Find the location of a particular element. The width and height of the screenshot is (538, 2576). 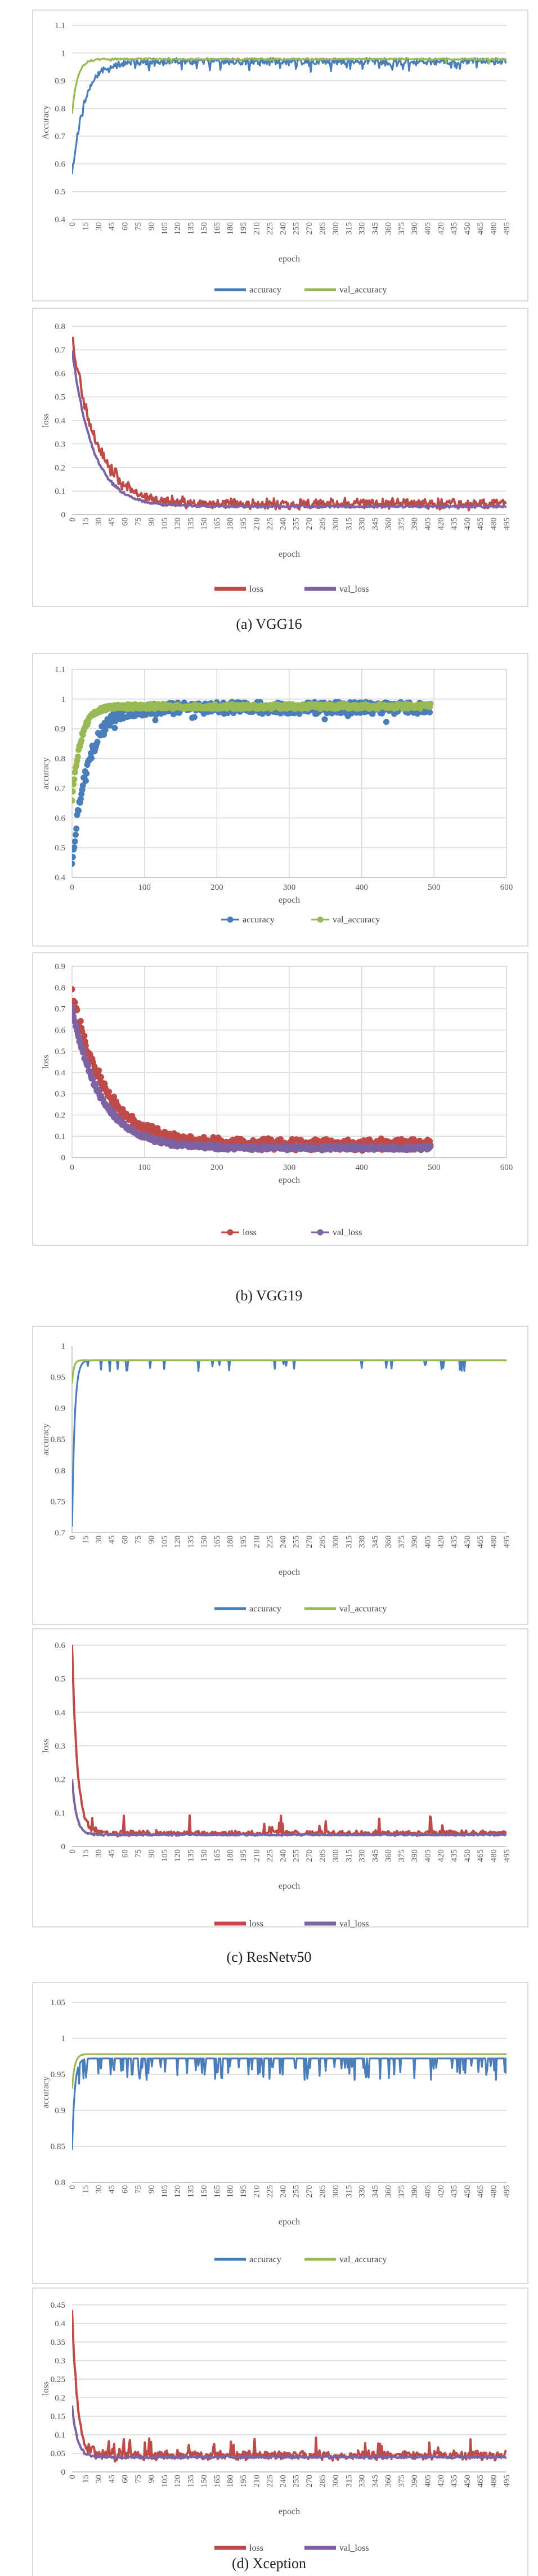

y-tick-label: 0.4 is located at coordinates (60, 2324).